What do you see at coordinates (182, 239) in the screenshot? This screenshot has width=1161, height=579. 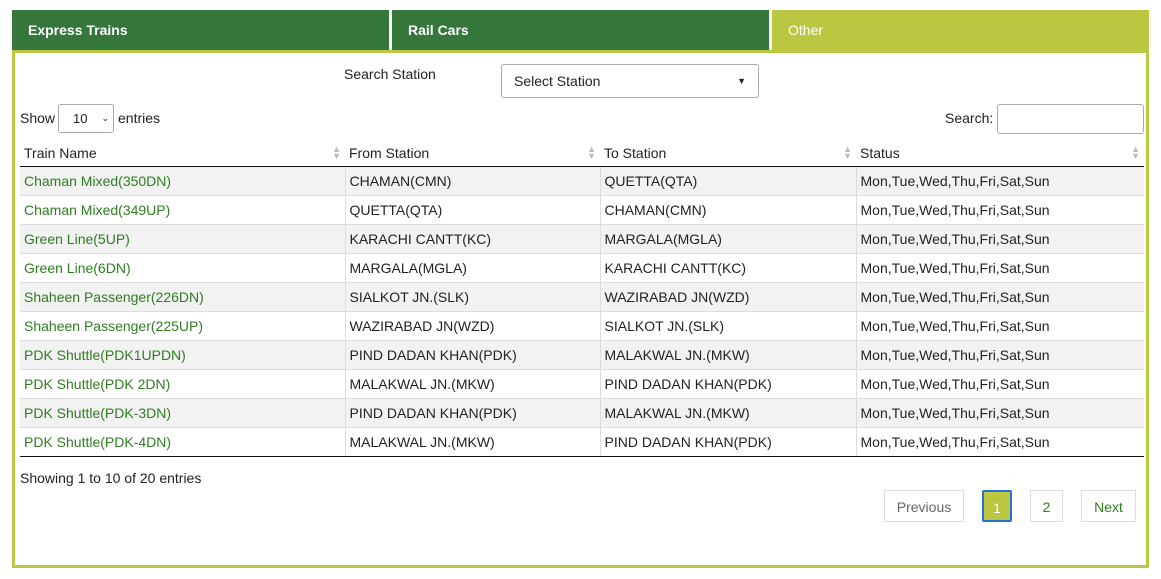 I see `train-name: Green Line(5UP)` at bounding box center [182, 239].